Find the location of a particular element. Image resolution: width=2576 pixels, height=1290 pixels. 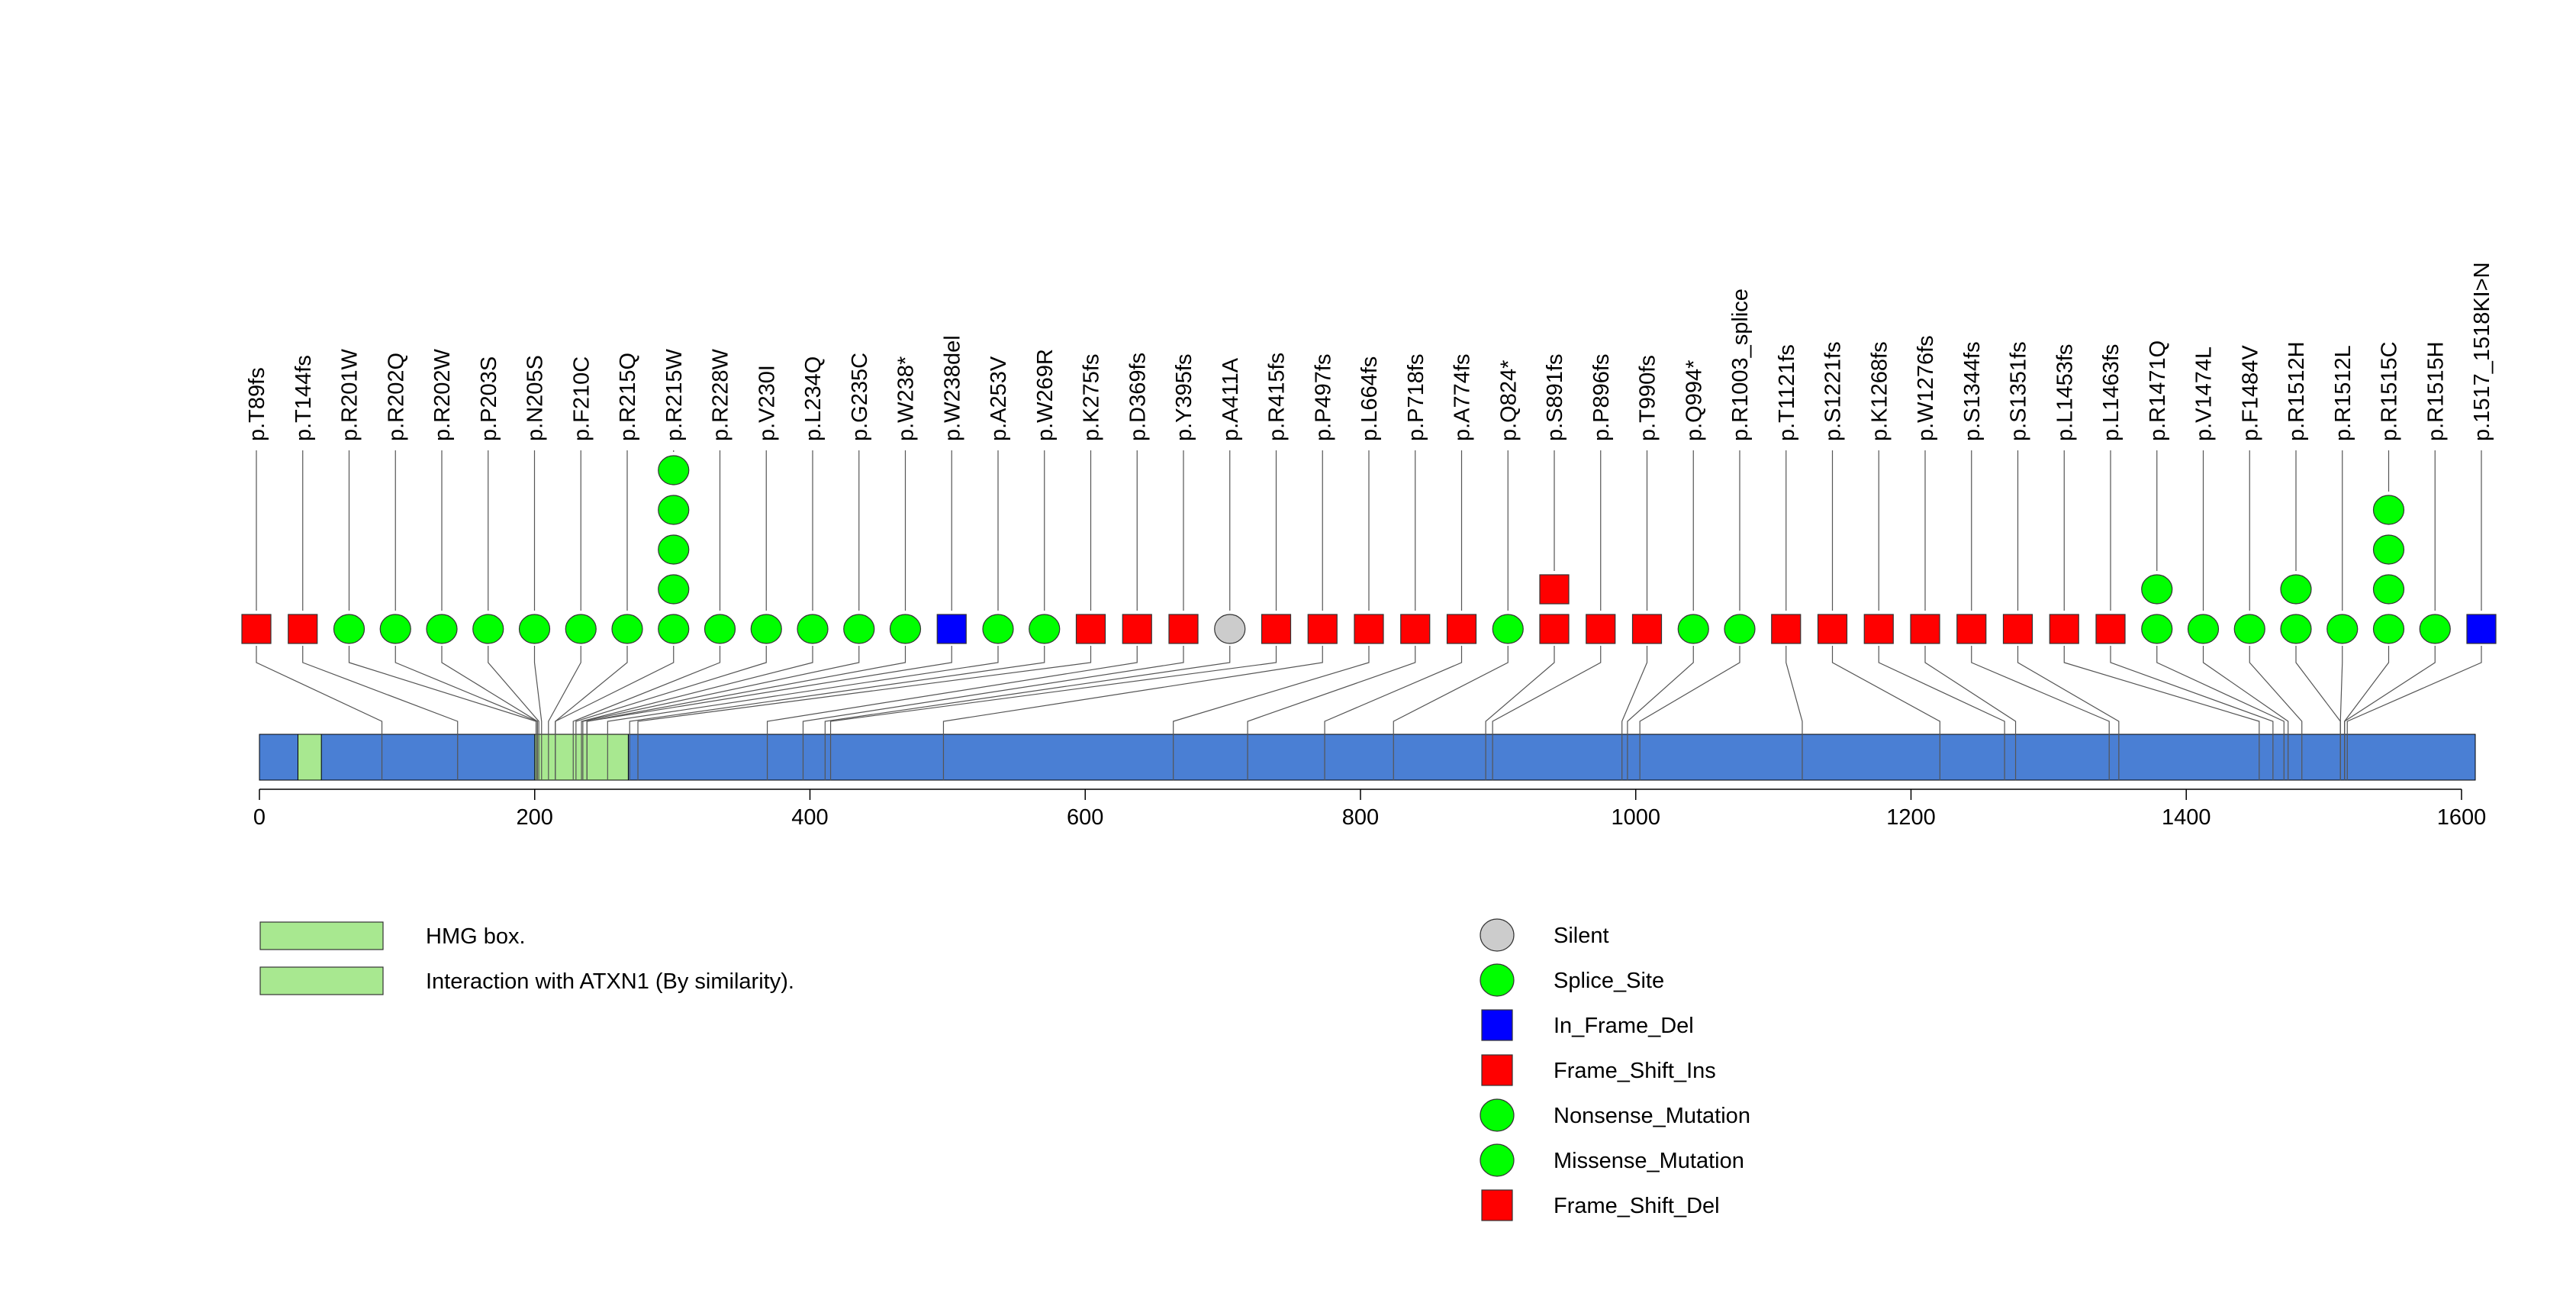

mutation-label: p.R215Q is located at coordinates (628, 397).